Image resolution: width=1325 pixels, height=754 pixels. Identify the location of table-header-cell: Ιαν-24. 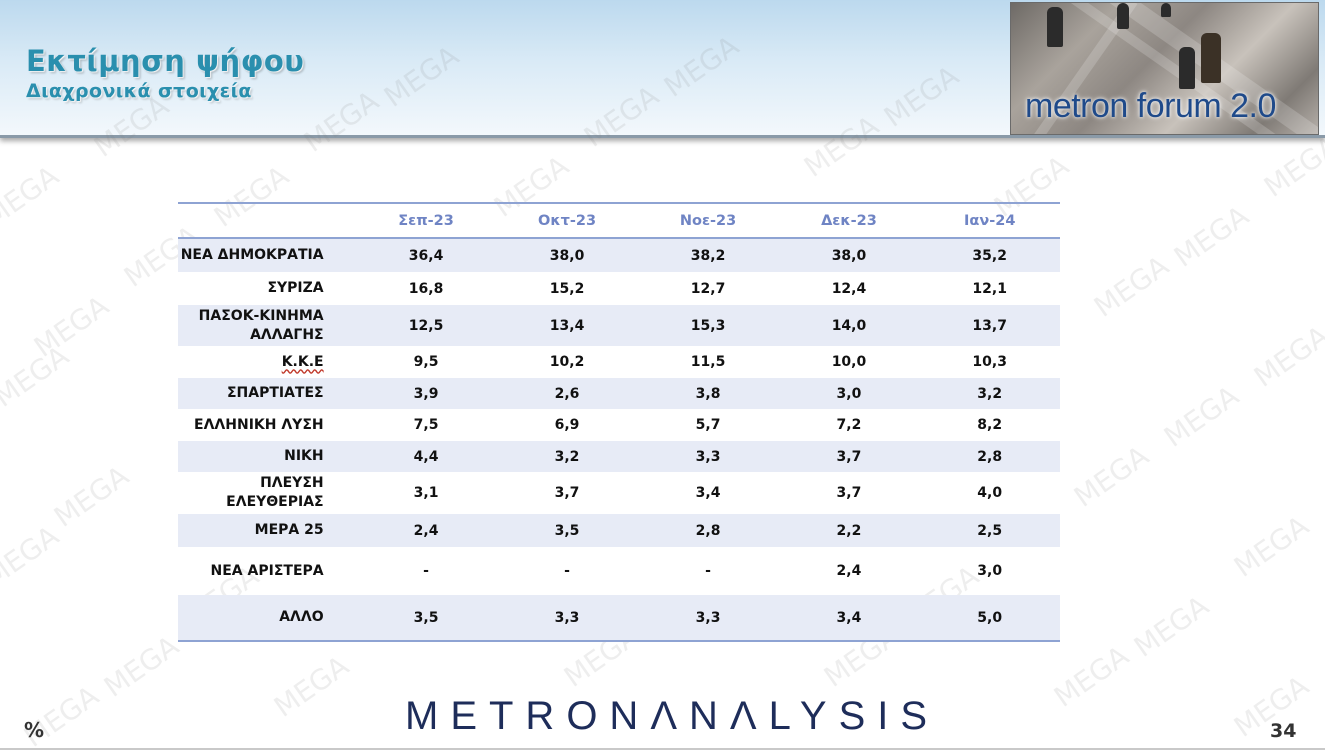
(989, 220).